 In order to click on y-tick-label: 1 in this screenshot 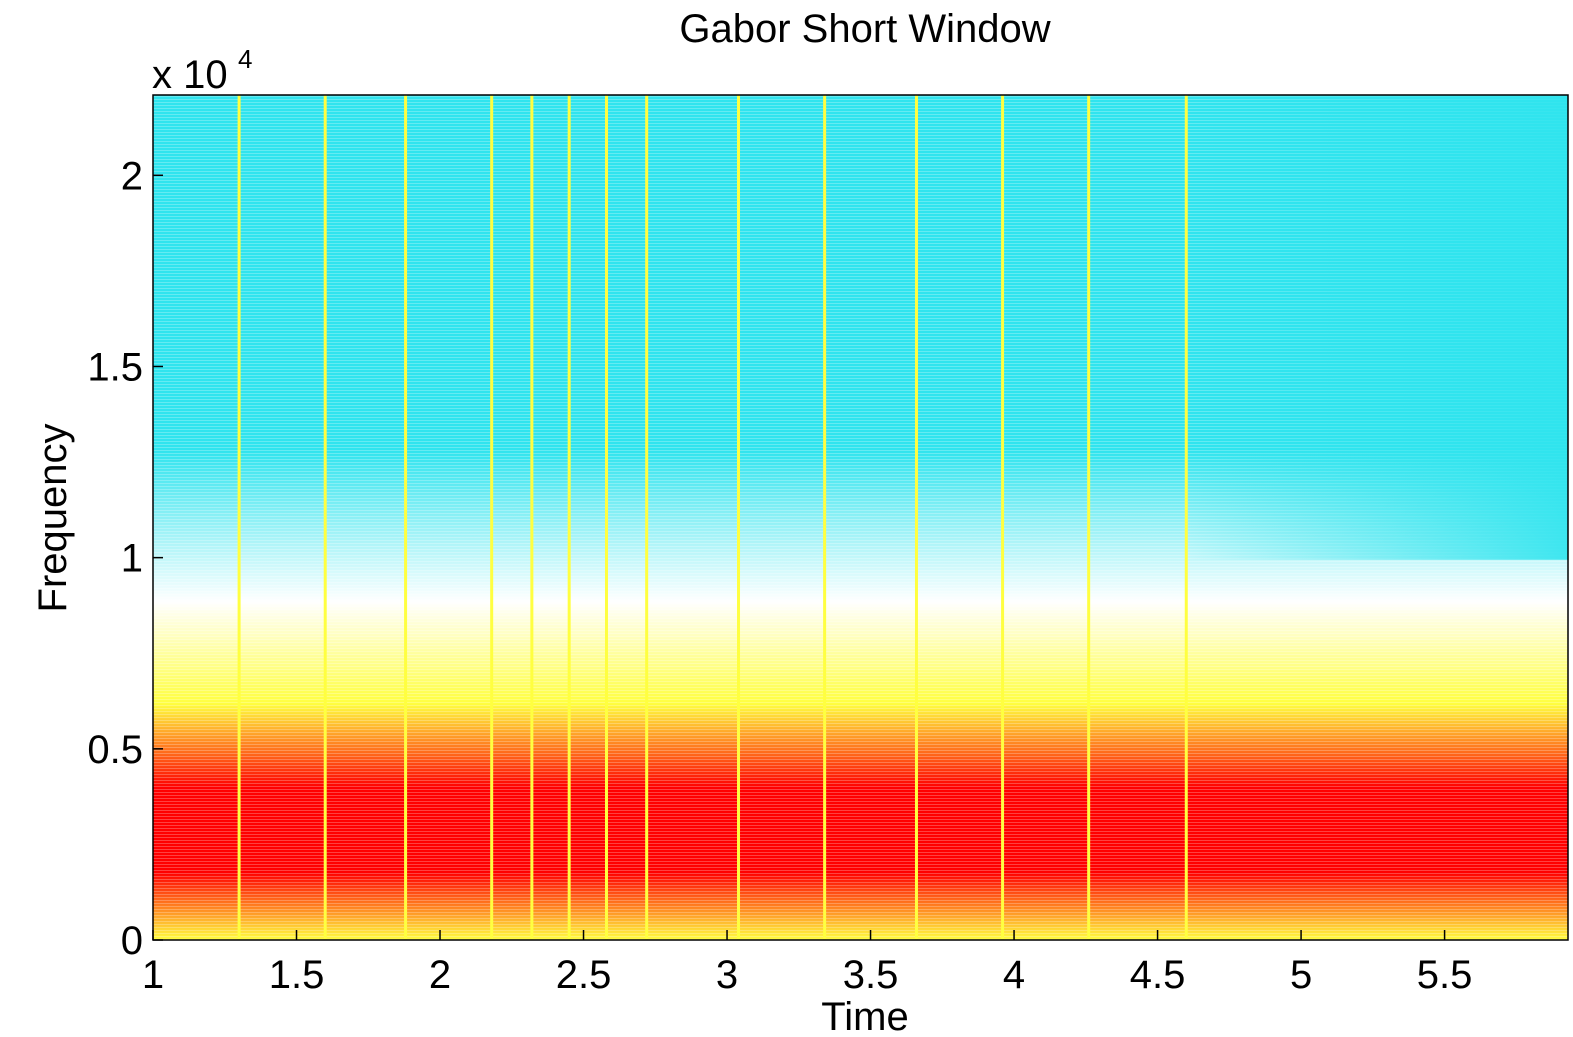, I will do `click(132, 559)`.